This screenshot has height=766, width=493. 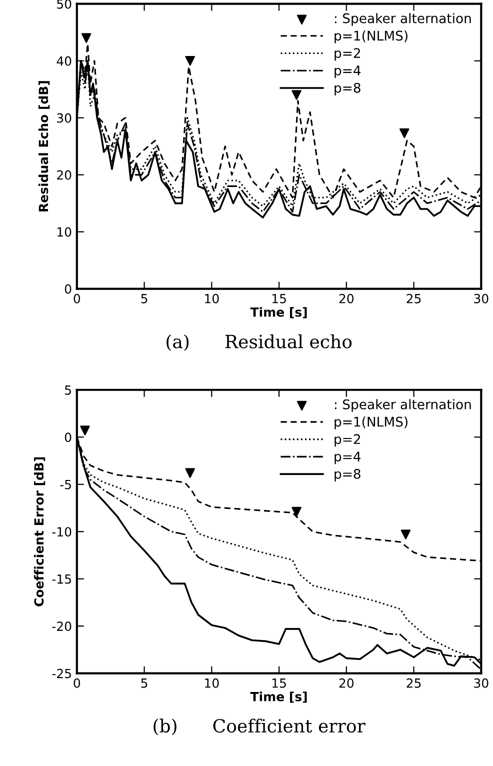 What do you see at coordinates (65, 232) in the screenshot?
I see `y-tick-label: 10` at bounding box center [65, 232].